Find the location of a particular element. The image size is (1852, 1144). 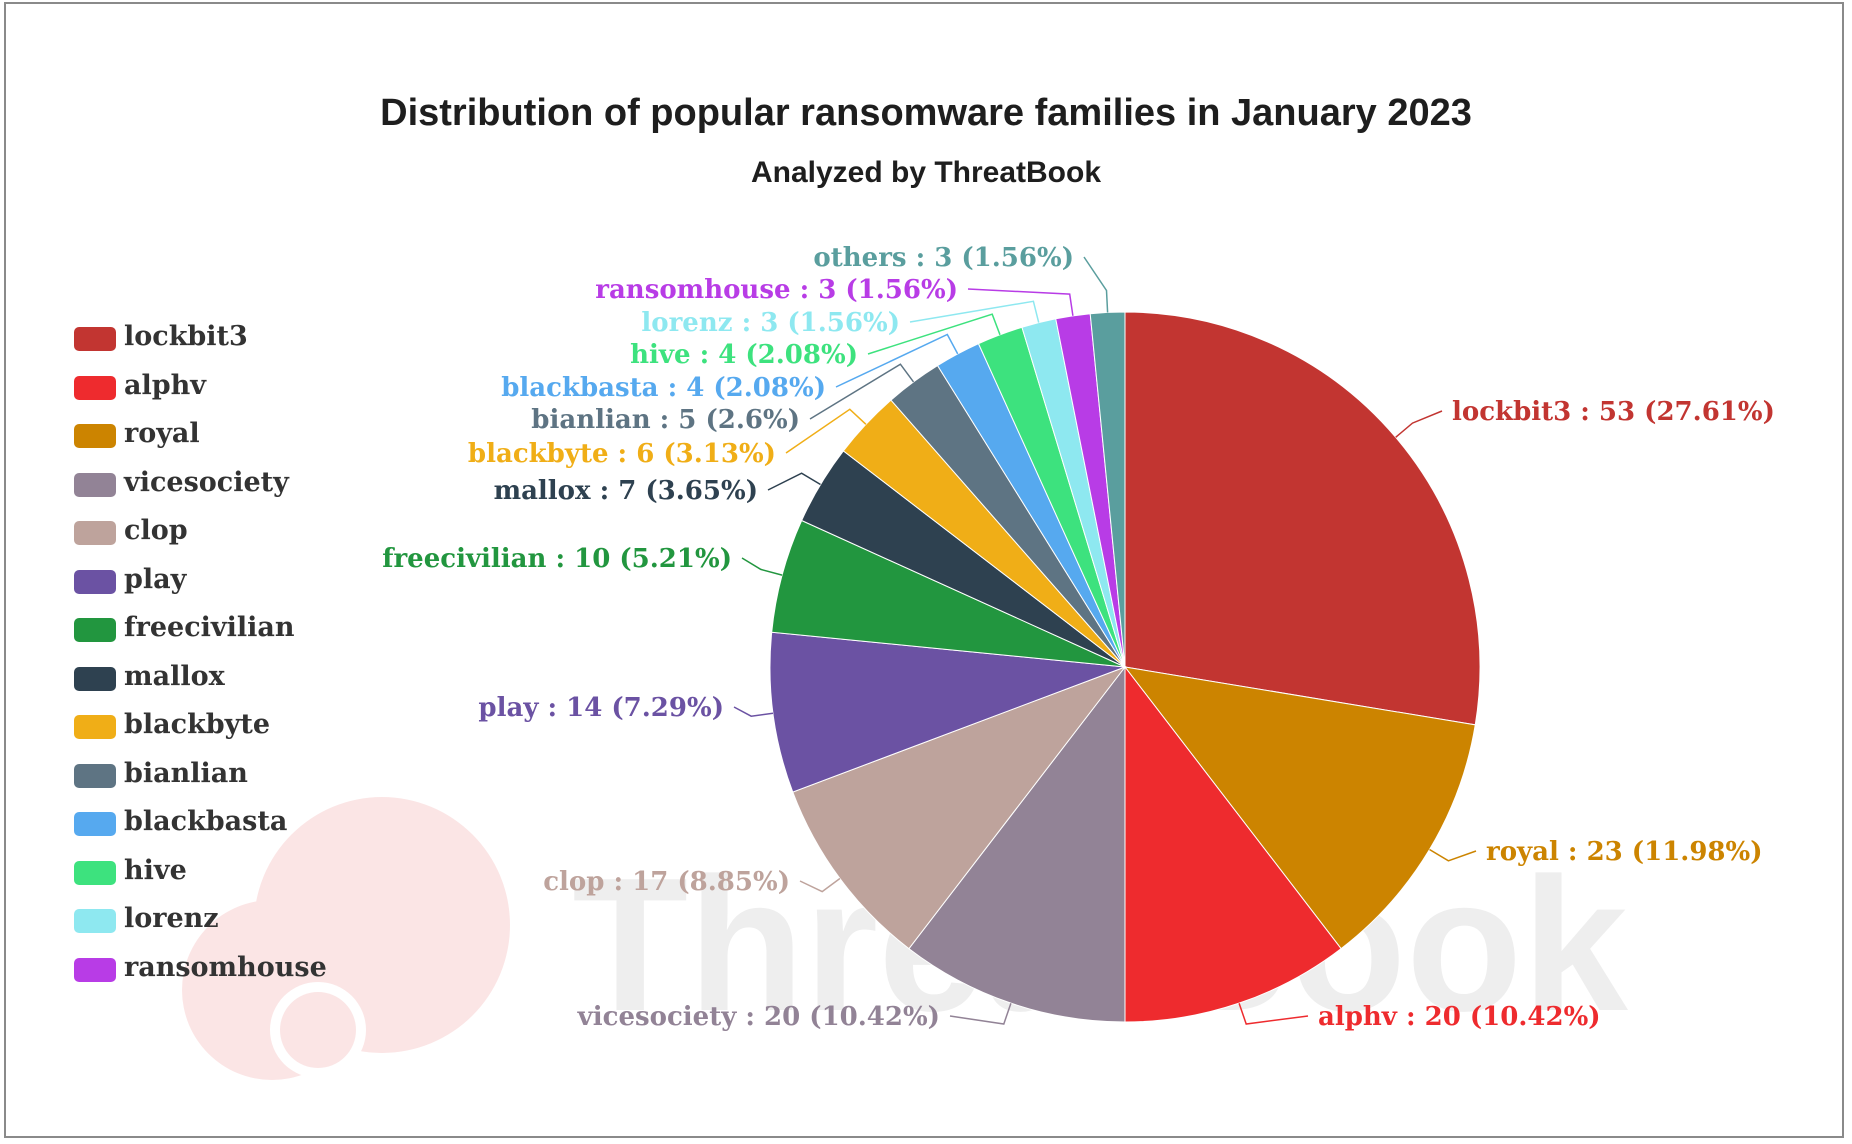

legend-label: play is located at coordinates (155, 579).